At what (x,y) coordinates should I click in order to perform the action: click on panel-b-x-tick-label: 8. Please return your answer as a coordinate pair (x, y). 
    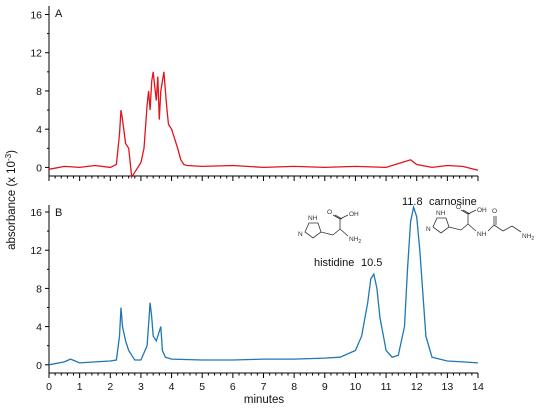
    Looking at the image, I should click on (294, 387).